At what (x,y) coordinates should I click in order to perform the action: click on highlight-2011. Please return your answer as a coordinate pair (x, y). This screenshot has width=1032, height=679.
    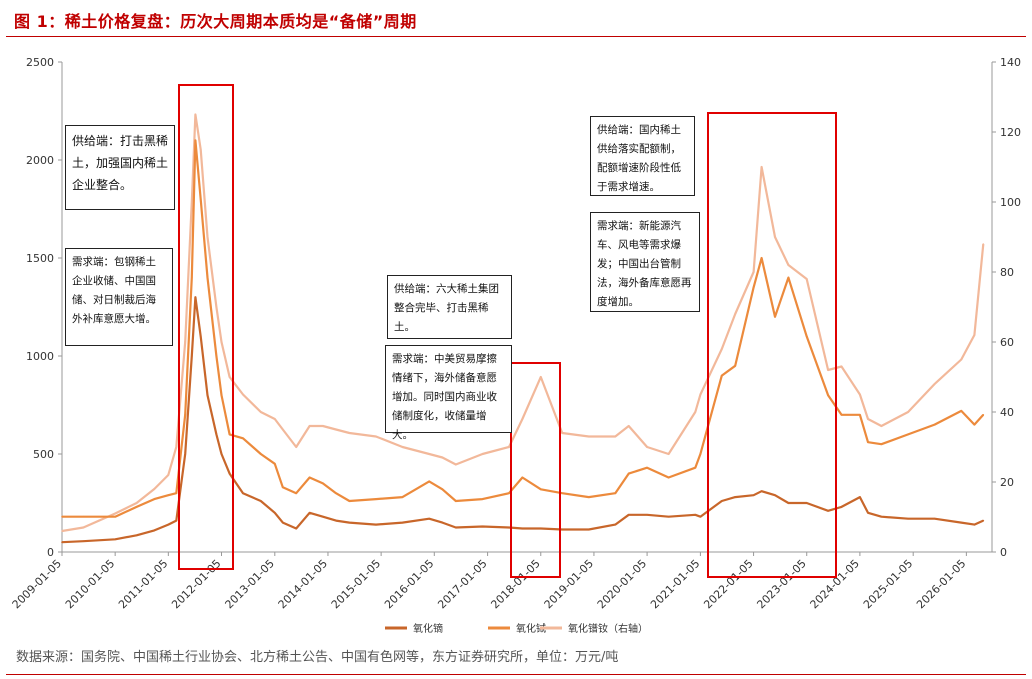
    Looking at the image, I should click on (206, 327).